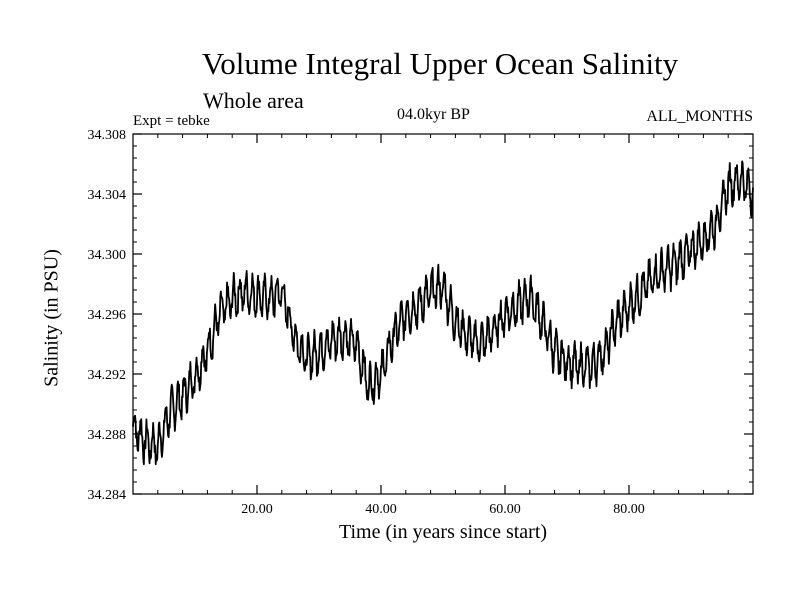 This screenshot has height=600, width=800. What do you see at coordinates (171, 121) in the screenshot?
I see `experiment-label: Expt = tebke` at bounding box center [171, 121].